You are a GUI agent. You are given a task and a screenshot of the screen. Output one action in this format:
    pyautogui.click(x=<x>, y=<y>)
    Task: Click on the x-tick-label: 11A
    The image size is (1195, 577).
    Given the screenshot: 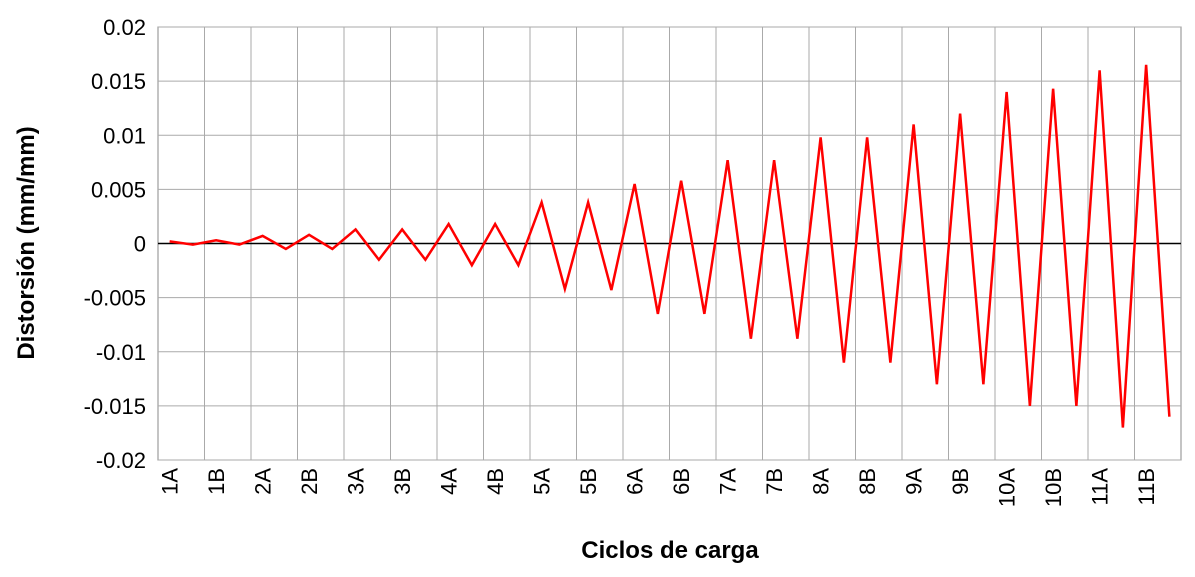 What is the action you would take?
    pyautogui.click(x=1100, y=487)
    